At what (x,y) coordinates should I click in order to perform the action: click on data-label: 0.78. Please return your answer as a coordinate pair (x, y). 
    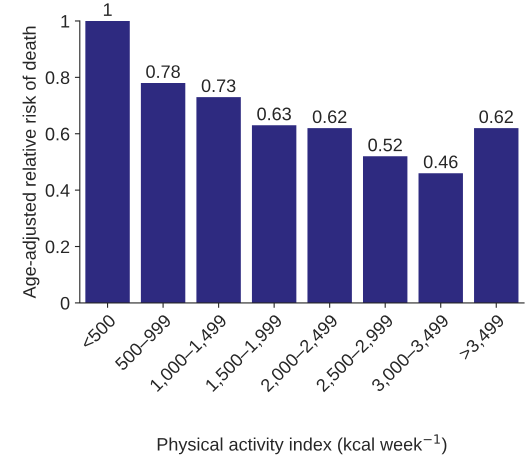
    Looking at the image, I should click on (163, 71).